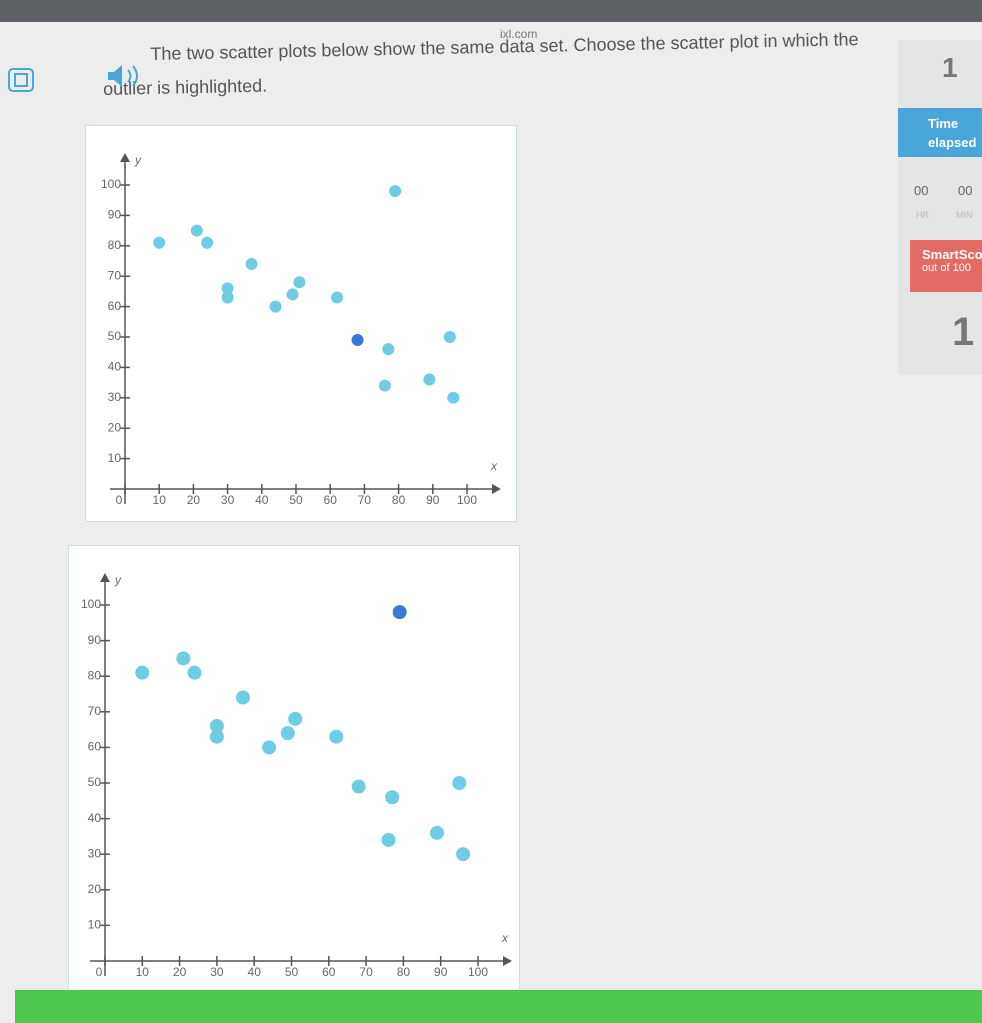 The height and width of the screenshot is (1023, 982). What do you see at coordinates (21, 80) in the screenshot?
I see `menu-icon` at bounding box center [21, 80].